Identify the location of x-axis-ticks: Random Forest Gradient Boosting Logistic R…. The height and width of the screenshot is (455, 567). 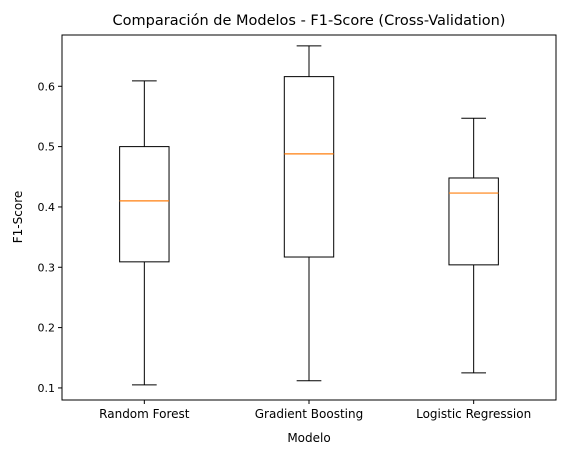
(315, 410).